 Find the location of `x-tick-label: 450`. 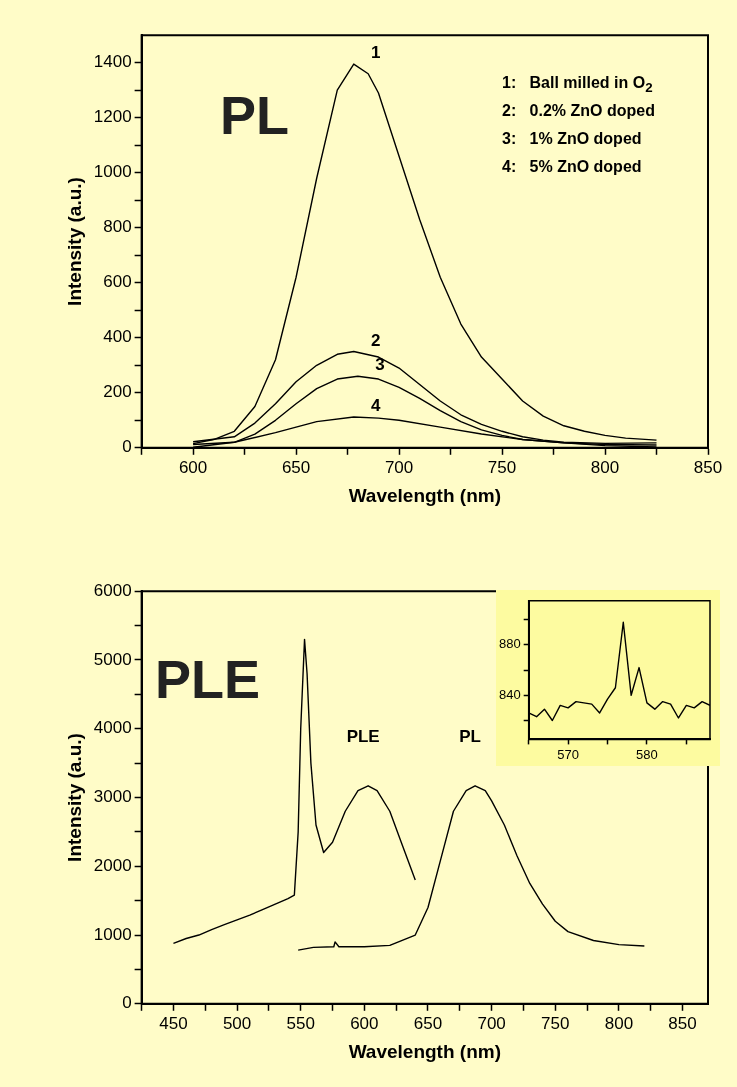

x-tick-label: 450 is located at coordinates (173, 1023).